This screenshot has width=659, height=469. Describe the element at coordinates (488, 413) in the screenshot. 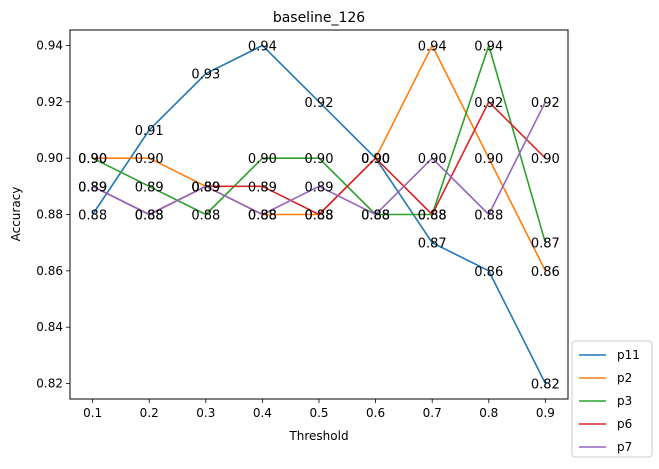

I see `x-tick-label: 0.8` at that location.